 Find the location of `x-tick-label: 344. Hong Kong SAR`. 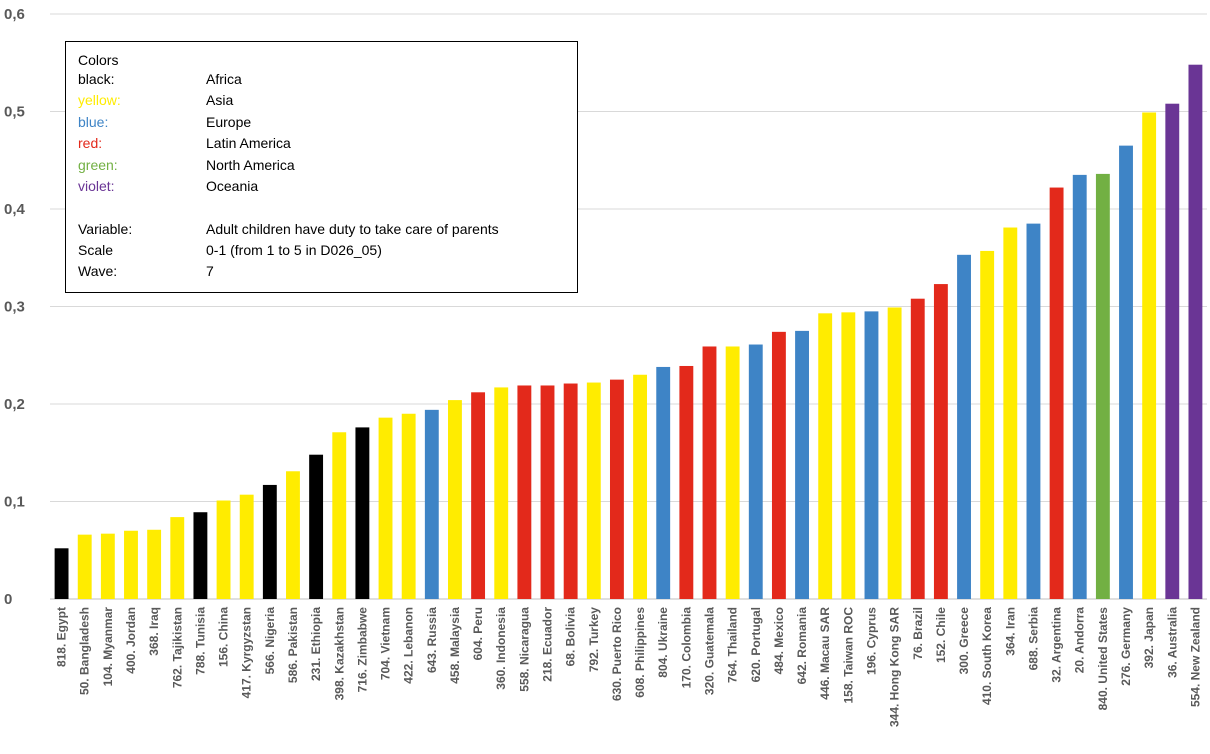

x-tick-label: 344. Hong Kong SAR is located at coordinates (895, 667).